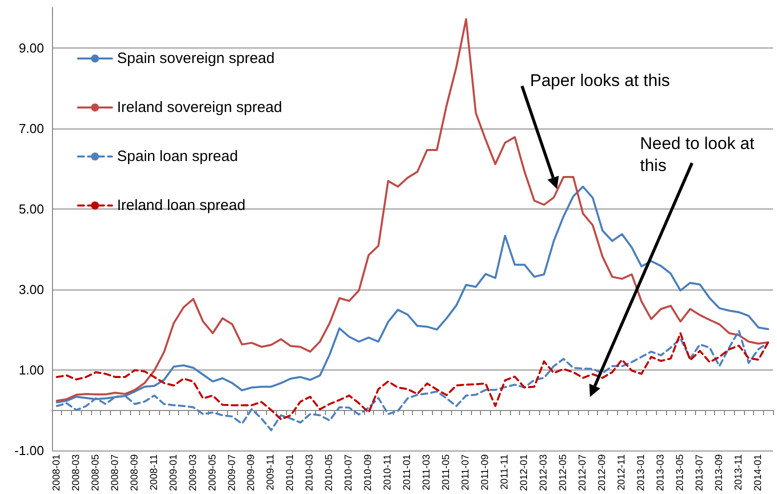 The image size is (777, 494). Describe the element at coordinates (115, 473) in the screenshot. I see `x-tick-label: 2008-07` at that location.